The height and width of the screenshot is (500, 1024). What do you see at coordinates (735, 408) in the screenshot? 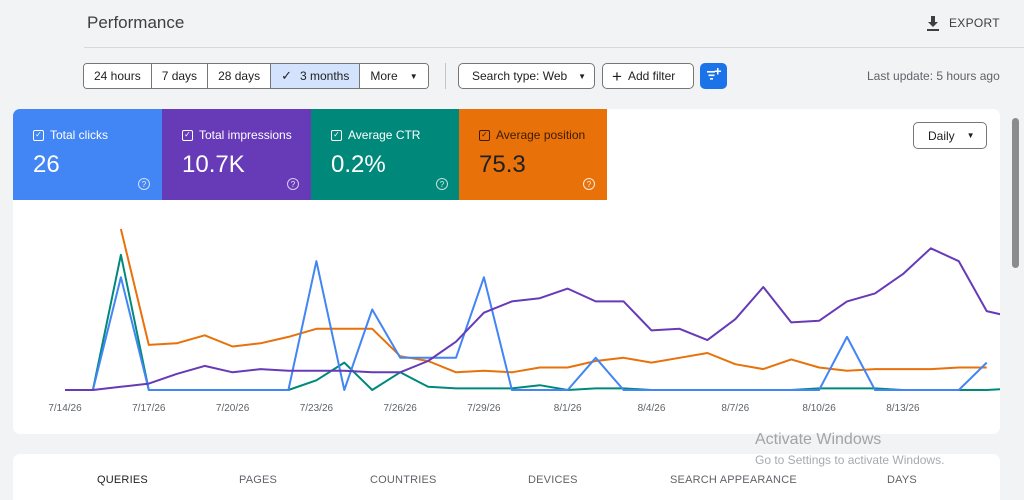
I see `x-tick-label: 8/7/26` at bounding box center [735, 408].